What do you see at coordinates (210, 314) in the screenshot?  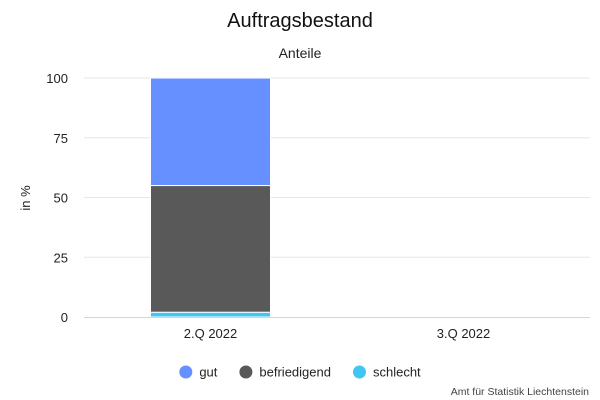 I see `bar-segment-schlecht` at bounding box center [210, 314].